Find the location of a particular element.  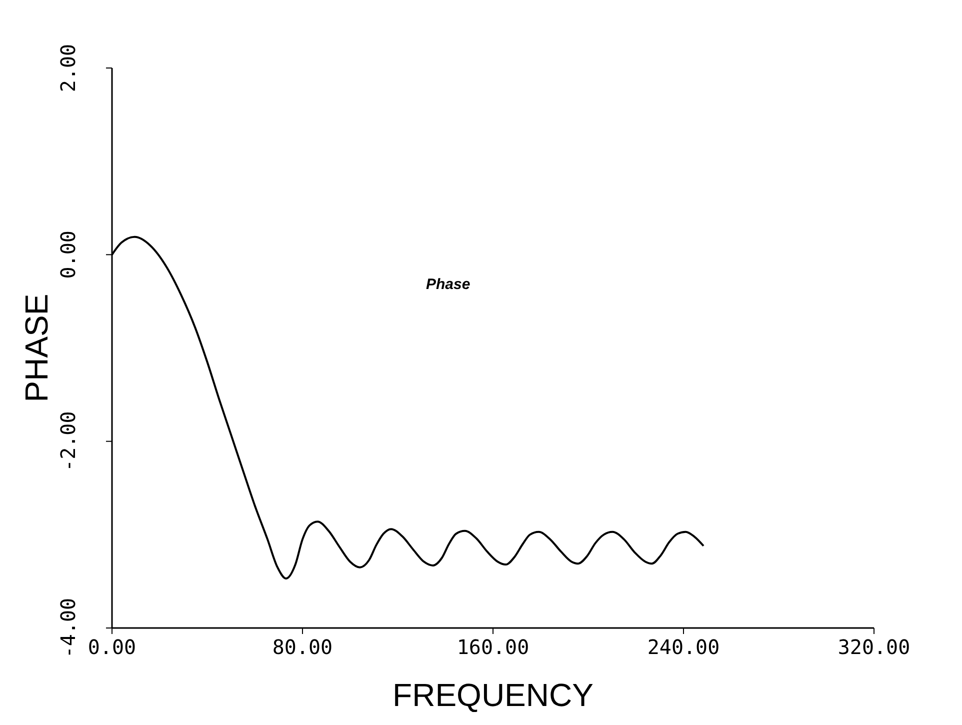

x-tick-label: 160.00 is located at coordinates (493, 647).